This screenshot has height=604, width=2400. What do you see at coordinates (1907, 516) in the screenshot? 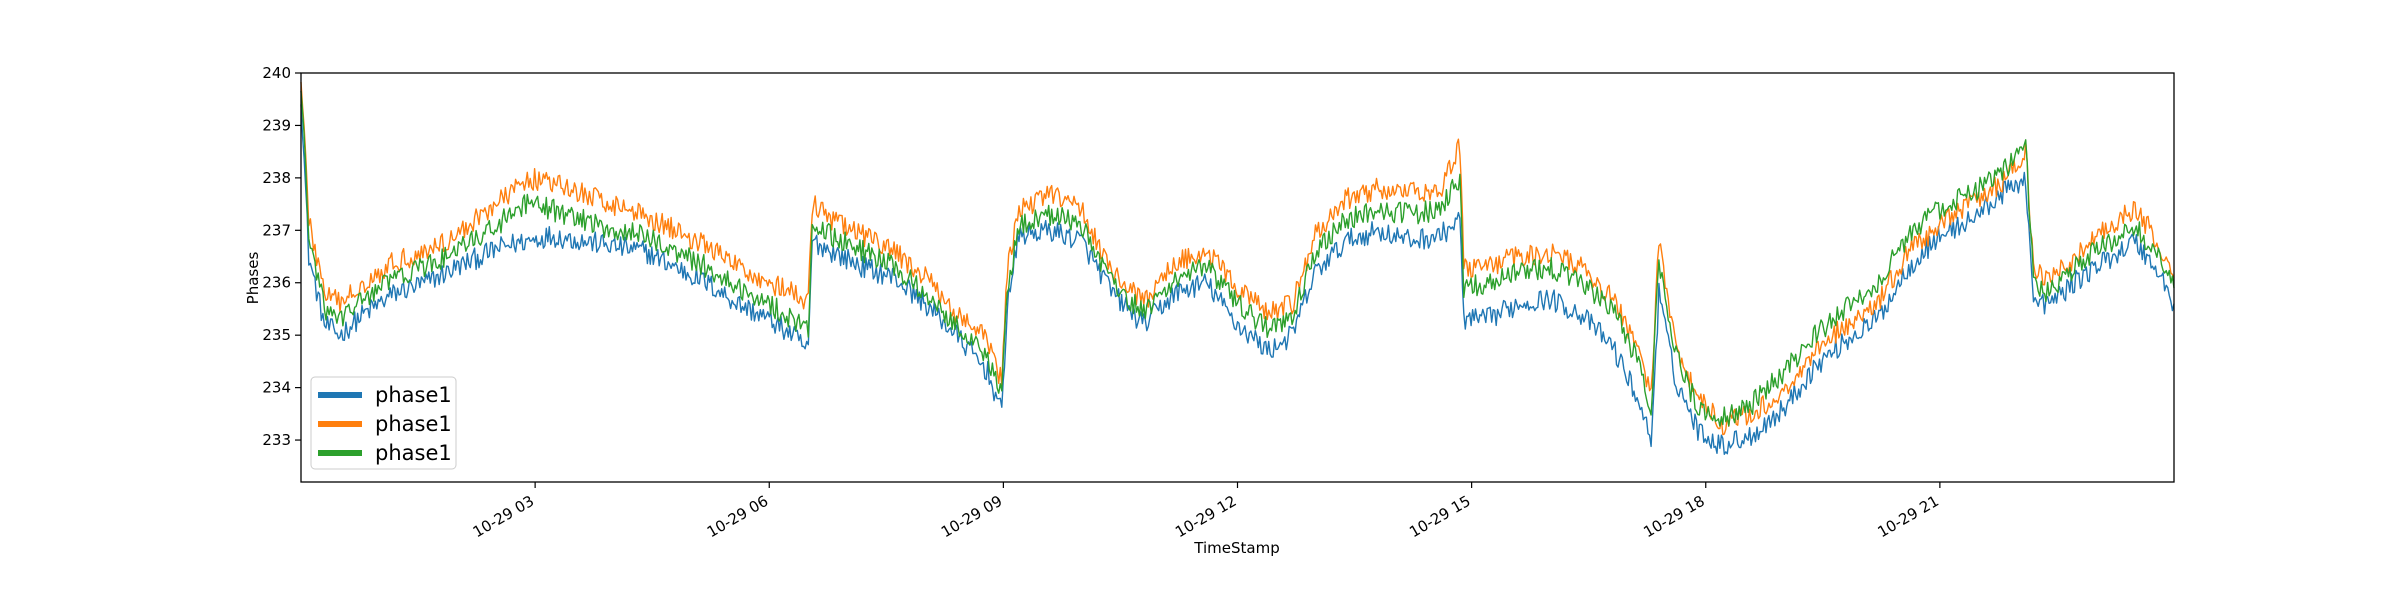
I see `x-tick-label: 10-29 21` at bounding box center [1907, 516].